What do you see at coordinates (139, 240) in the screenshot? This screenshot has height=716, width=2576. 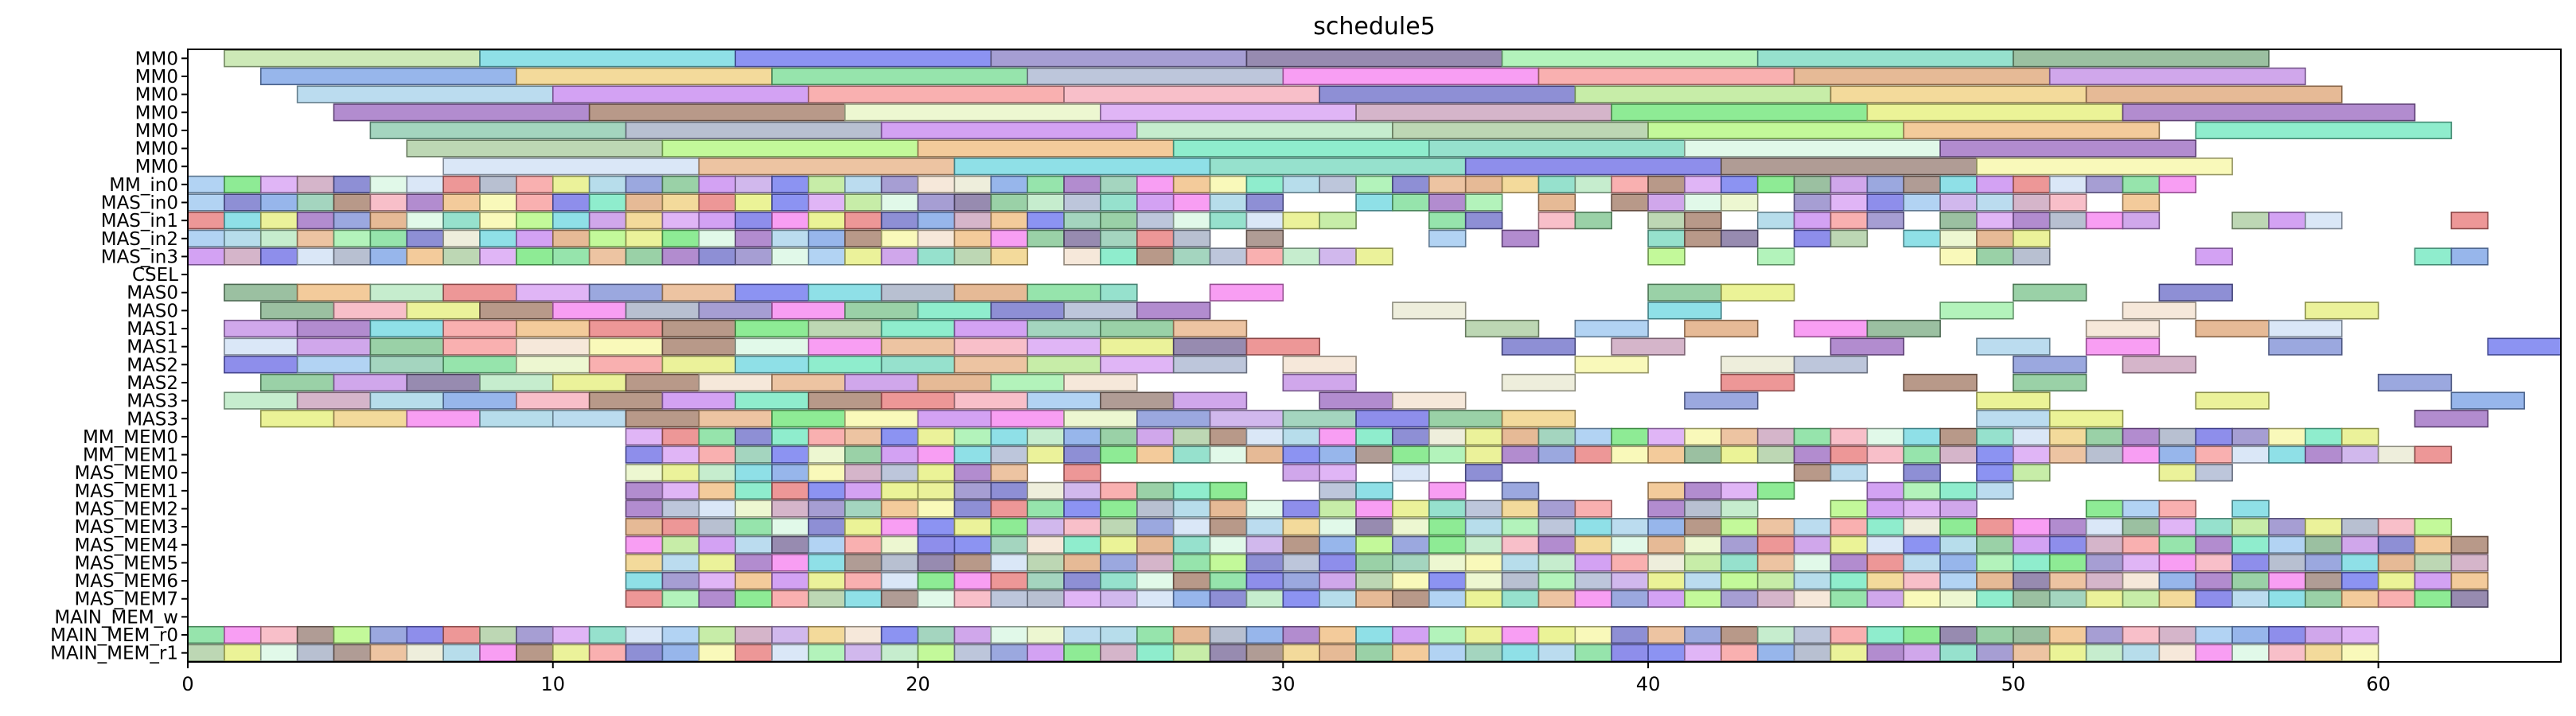 I see `y-tick-label: MAS_in2` at bounding box center [139, 240].